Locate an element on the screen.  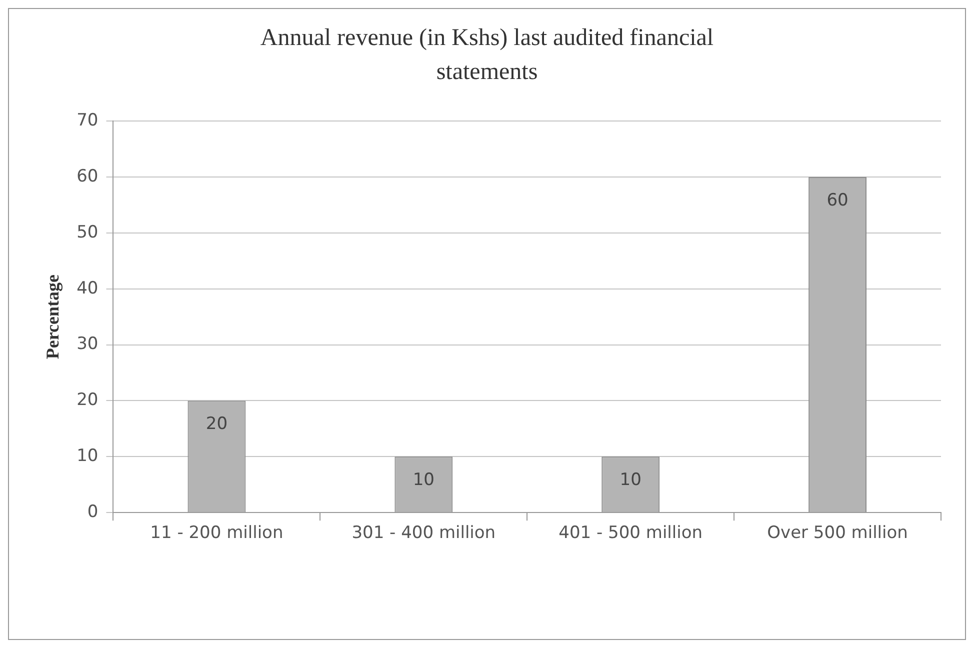
y-tick-label: 50 is located at coordinates (87, 232).